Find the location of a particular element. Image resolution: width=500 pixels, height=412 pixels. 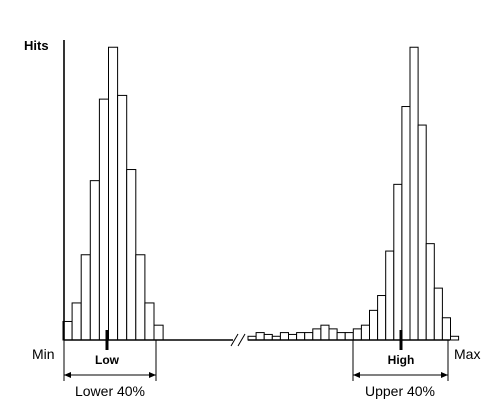

low-marker-label: Low is located at coordinates (107, 360).